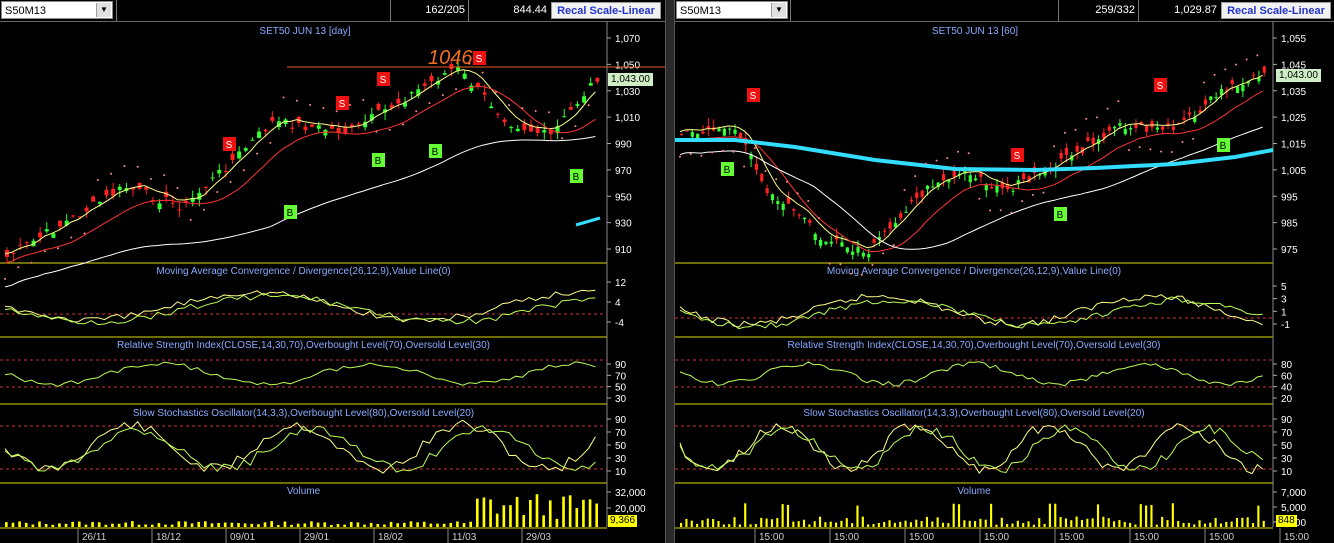  I want to click on date-label: 26/11, so click(94, 537).